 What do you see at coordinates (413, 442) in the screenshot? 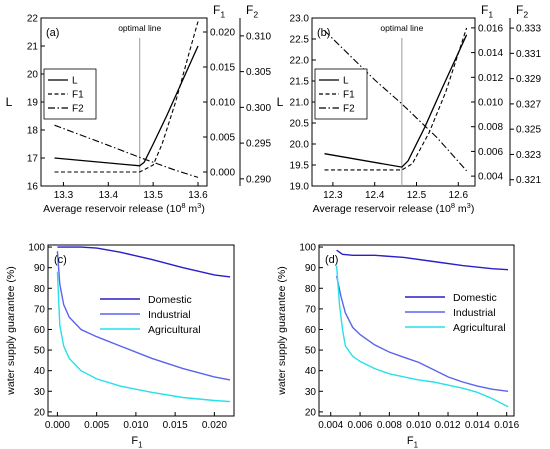
I see `panel-d-x-axis-label: F1` at bounding box center [413, 442].